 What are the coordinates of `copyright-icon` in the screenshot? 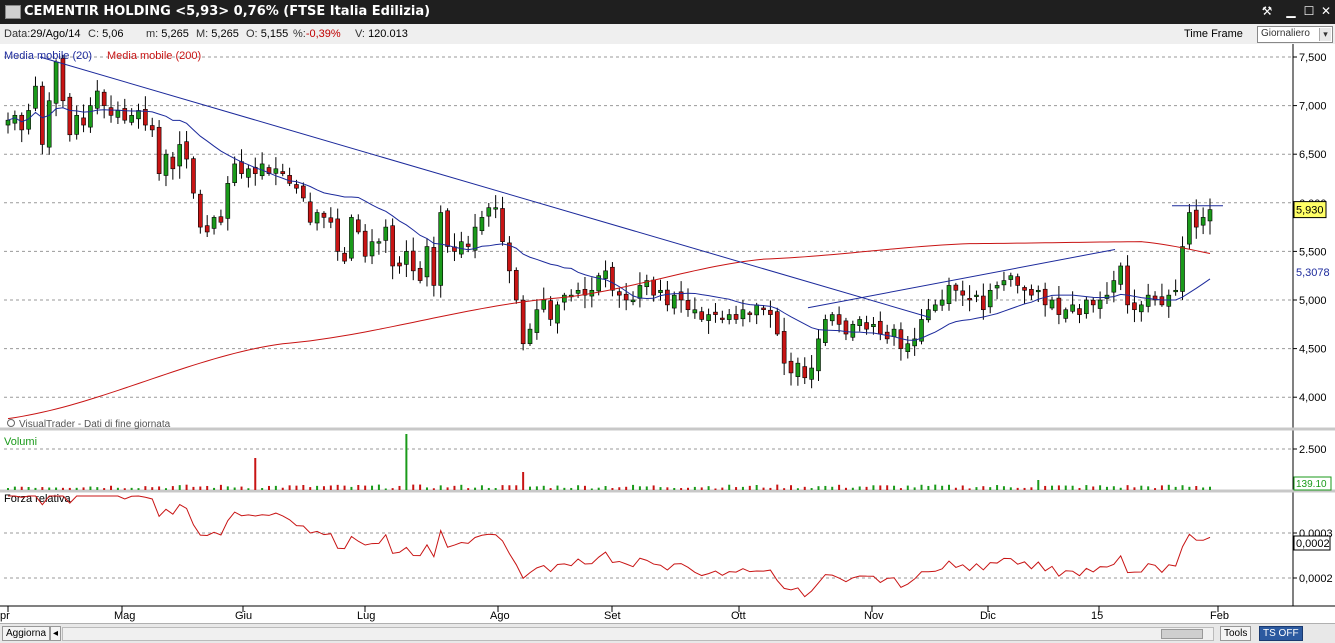 It's located at (11, 423).